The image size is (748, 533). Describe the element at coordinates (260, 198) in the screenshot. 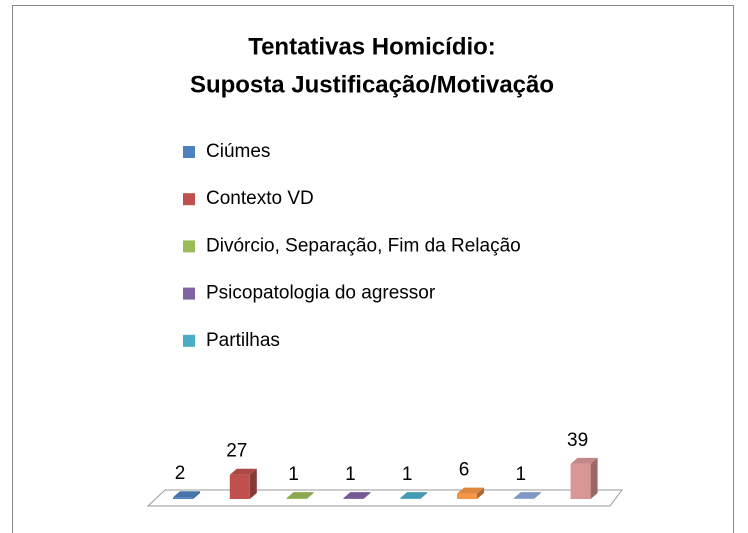

I see `legend-label: Contexto VD` at that location.